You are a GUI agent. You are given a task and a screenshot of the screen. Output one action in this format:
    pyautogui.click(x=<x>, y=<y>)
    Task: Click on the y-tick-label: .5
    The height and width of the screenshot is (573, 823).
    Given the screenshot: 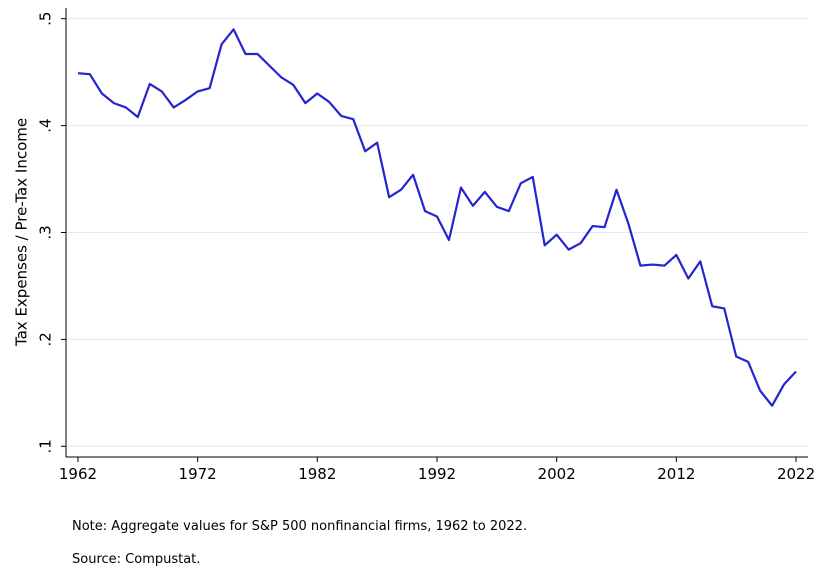 What is the action you would take?
    pyautogui.click(x=46, y=19)
    